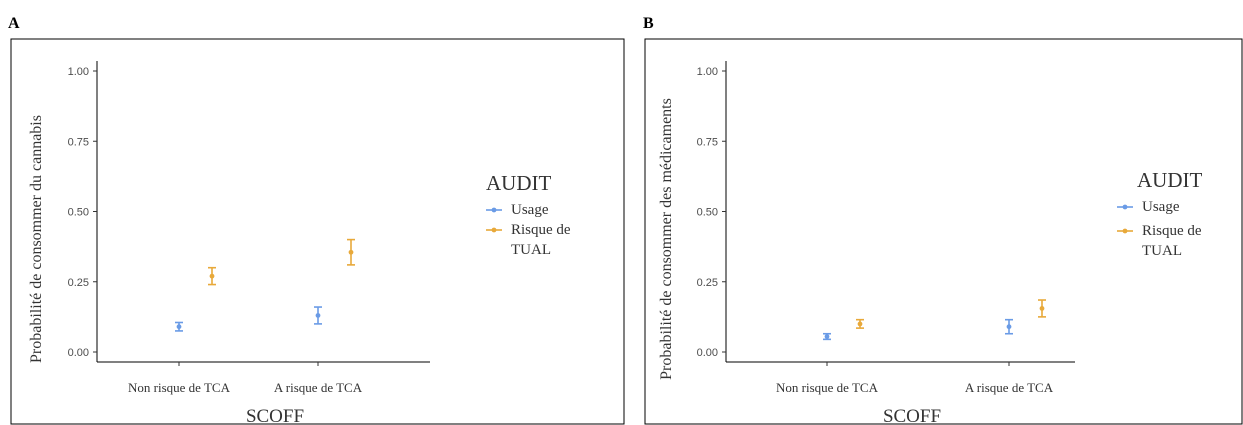  Describe the element at coordinates (707, 283) in the screenshot. I see `panel-b-y-tick-label: 0.25` at that location.